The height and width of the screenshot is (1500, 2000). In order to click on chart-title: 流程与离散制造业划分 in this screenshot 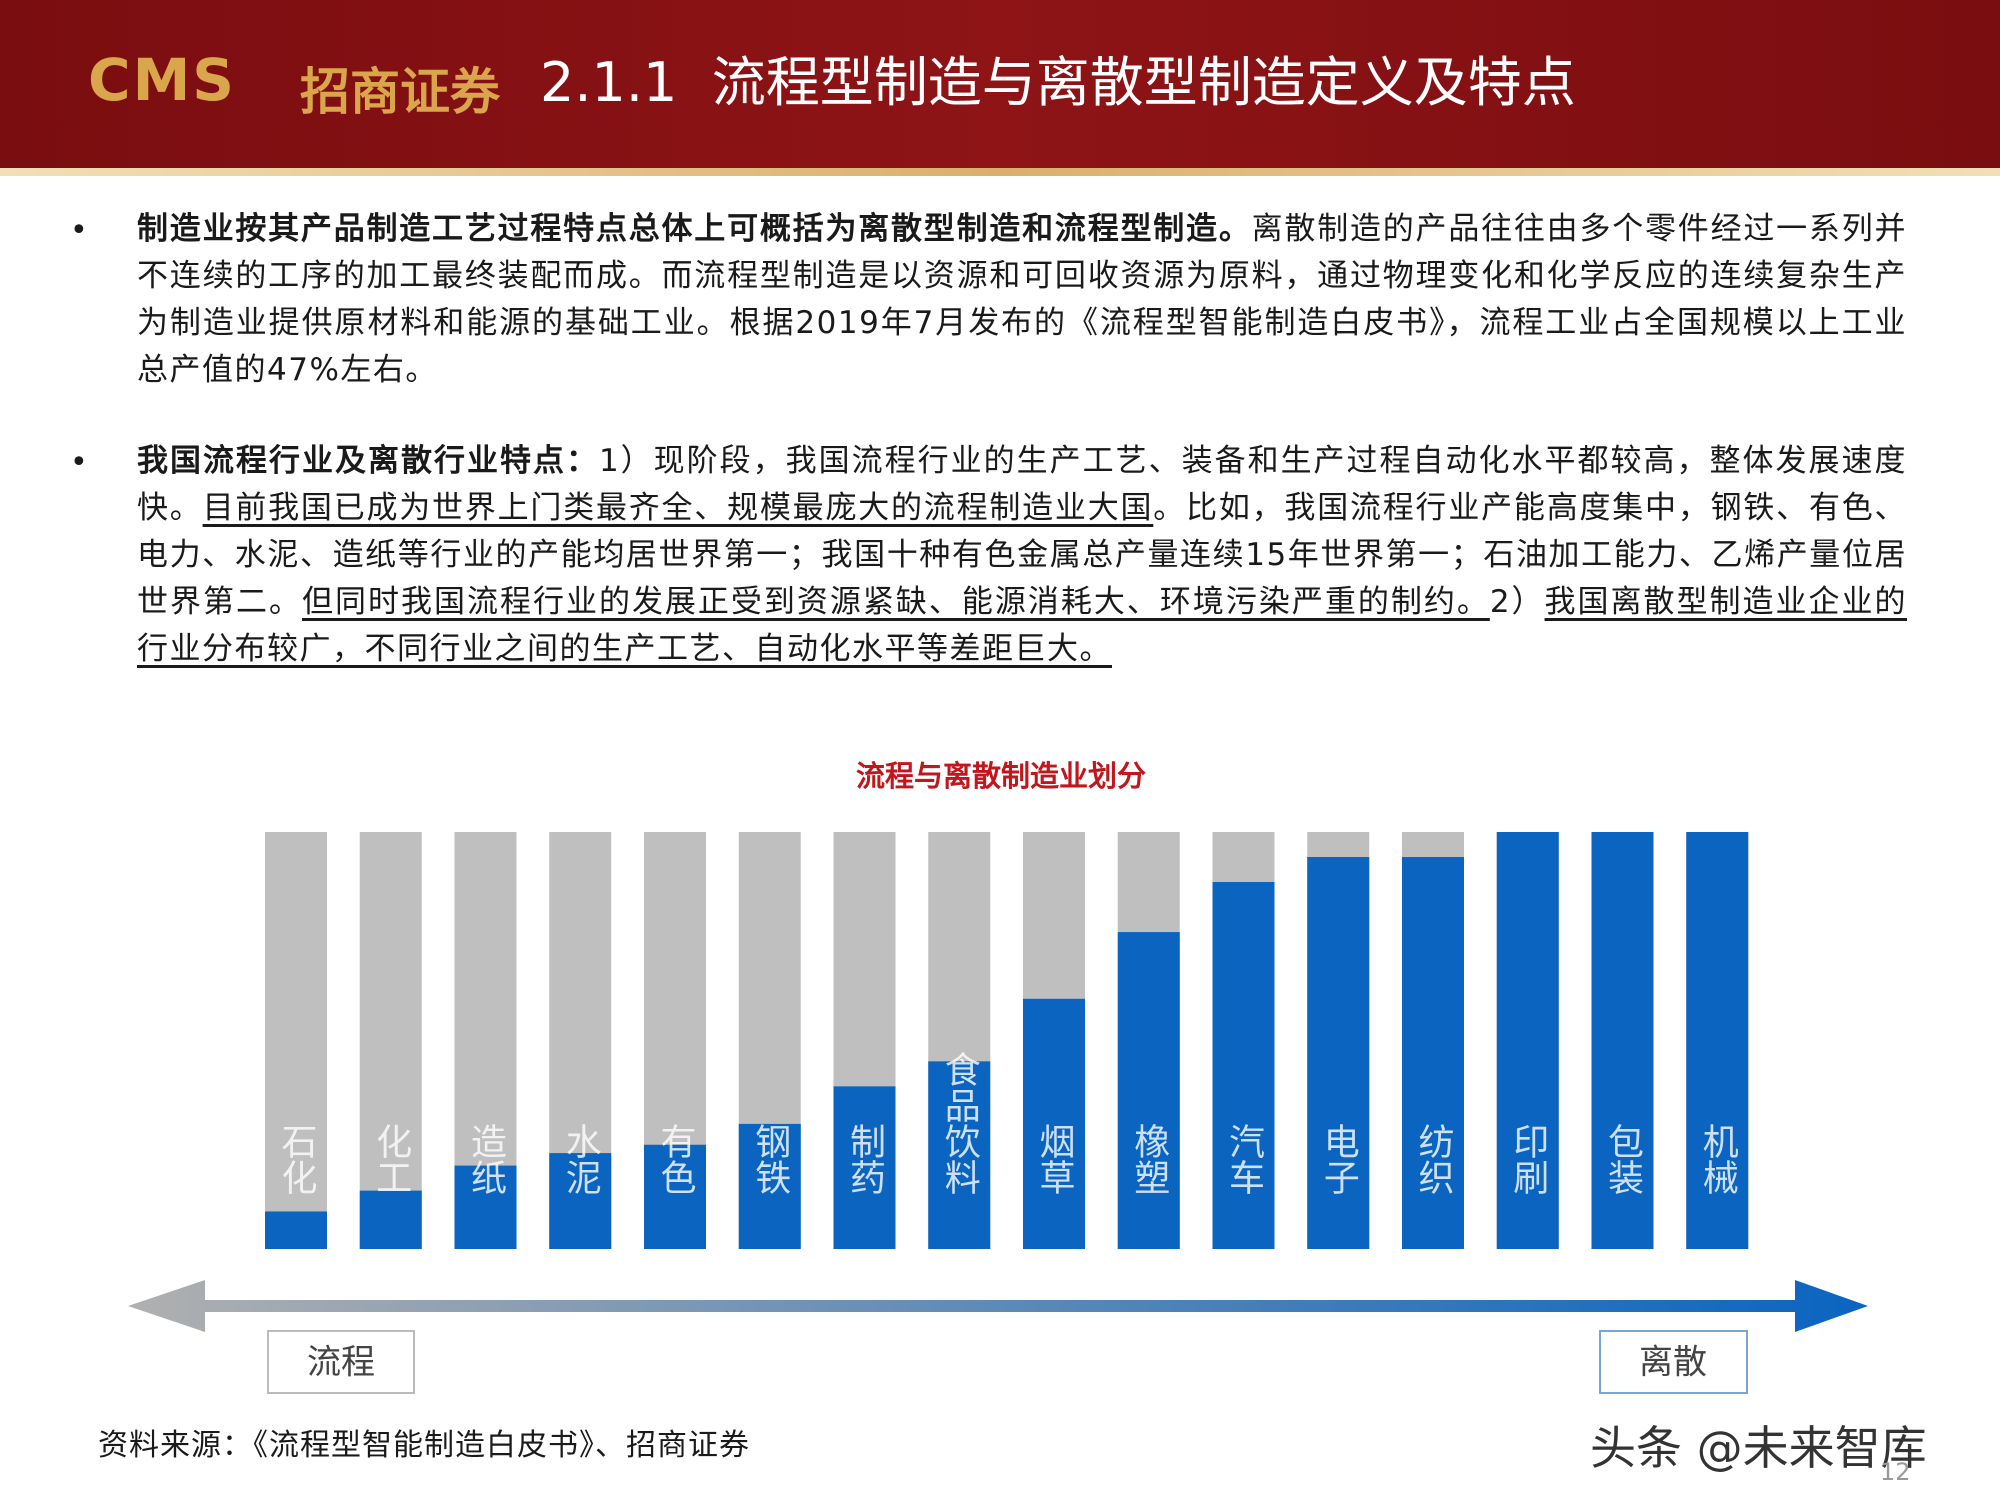, I will do `click(1001, 776)`.